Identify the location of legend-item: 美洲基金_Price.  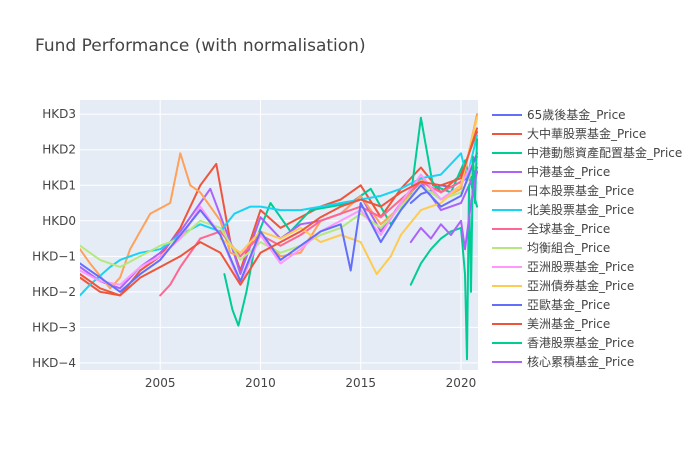
(551, 323).